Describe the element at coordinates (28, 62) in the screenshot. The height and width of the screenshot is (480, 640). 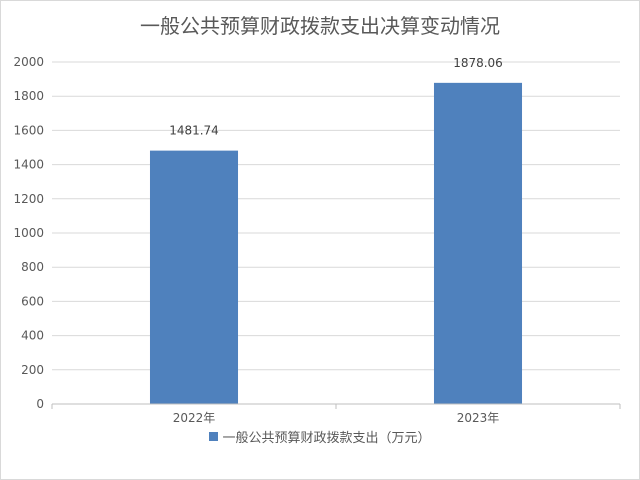
I see `y-tick-label: 2000` at that location.